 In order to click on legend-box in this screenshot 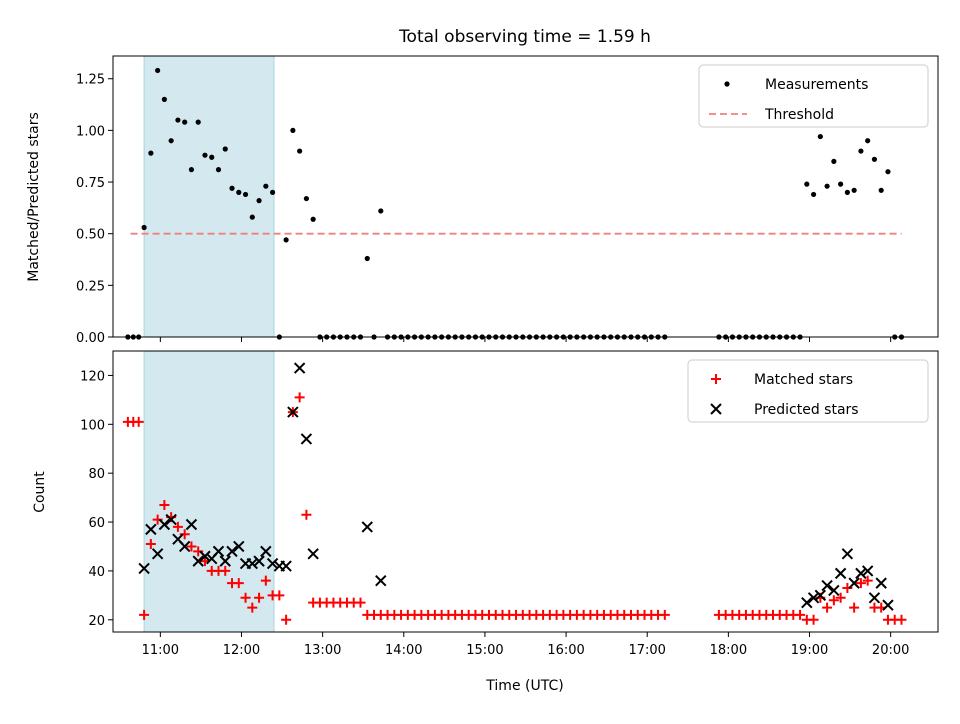, I will do `click(808, 391)`.